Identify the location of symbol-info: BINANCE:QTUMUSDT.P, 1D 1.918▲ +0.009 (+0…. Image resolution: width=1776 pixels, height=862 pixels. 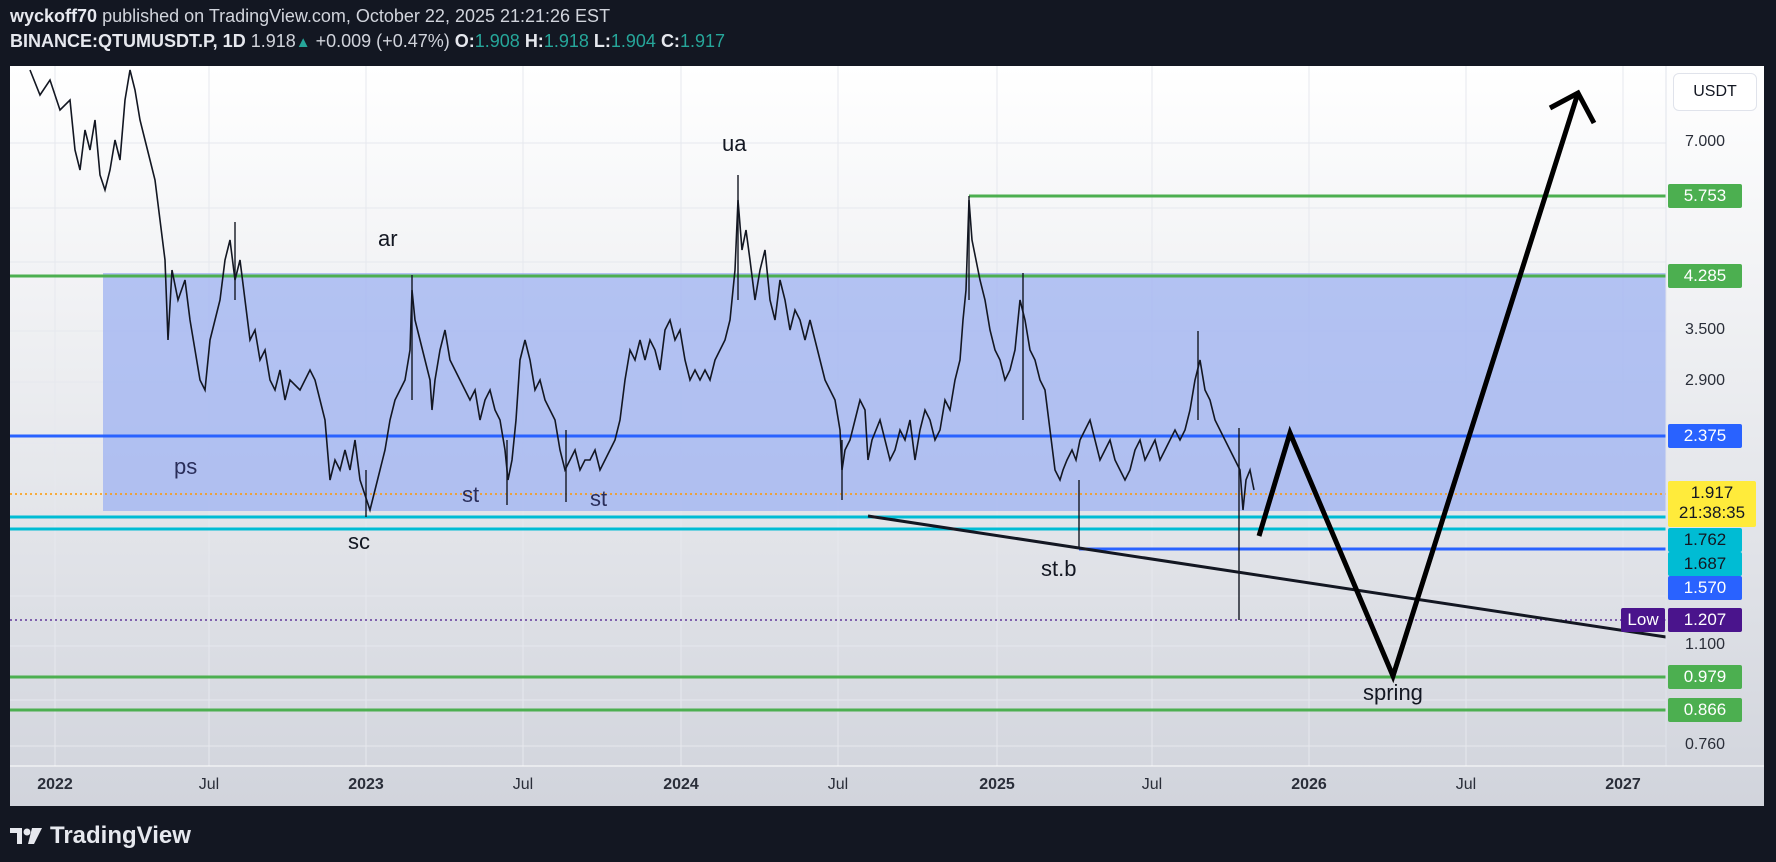
(367, 41).